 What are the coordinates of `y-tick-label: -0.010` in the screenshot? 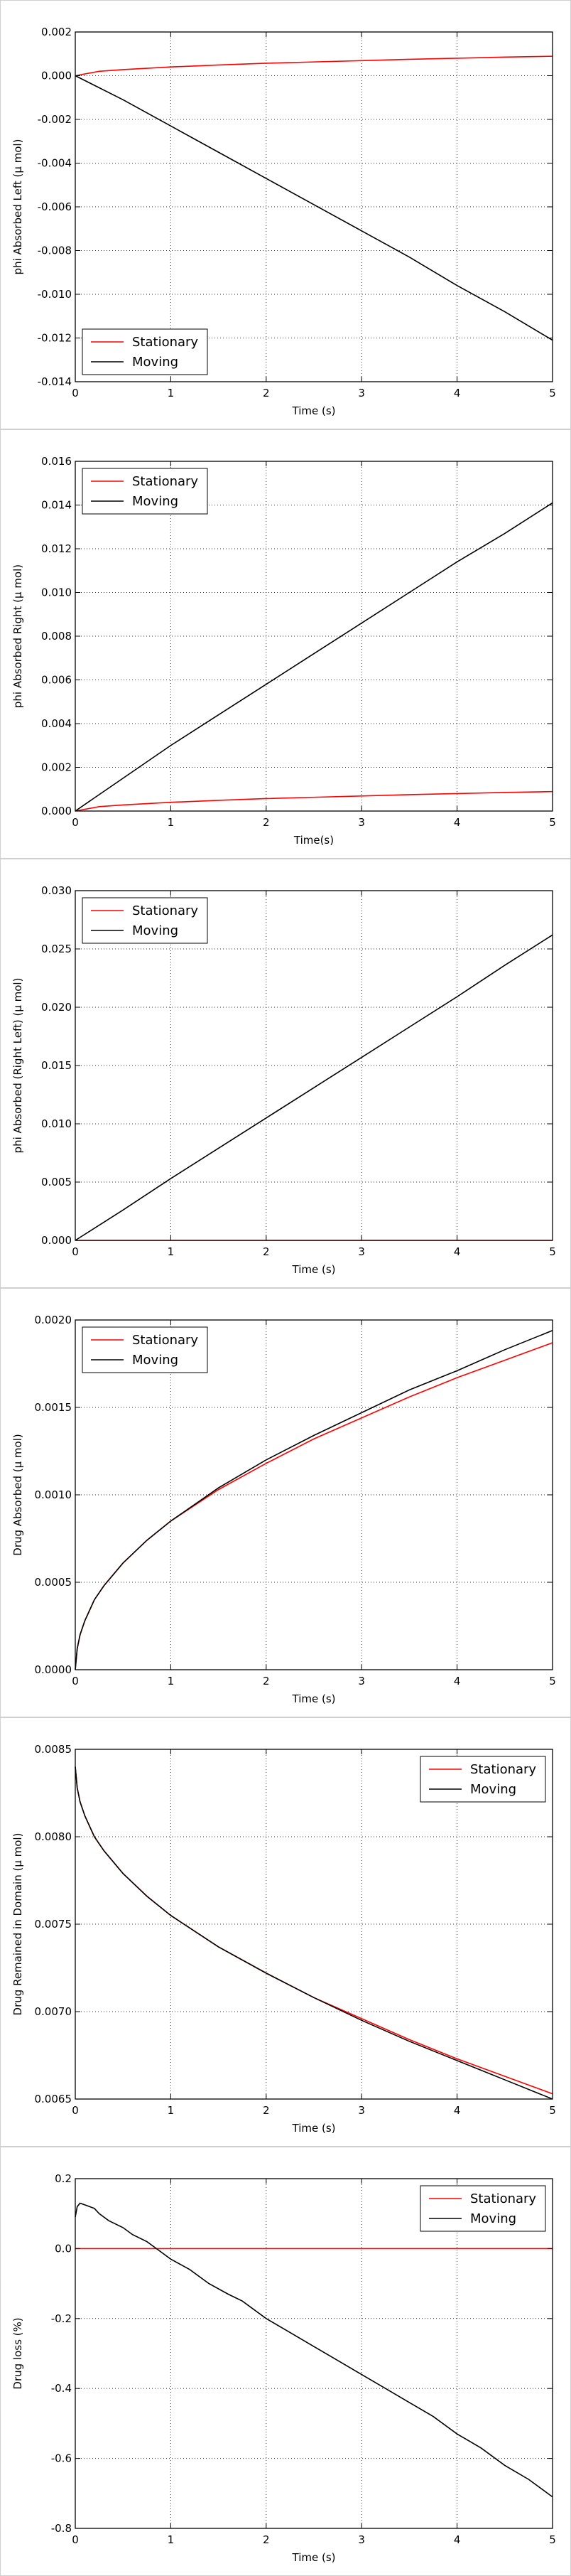 It's located at (55, 294).